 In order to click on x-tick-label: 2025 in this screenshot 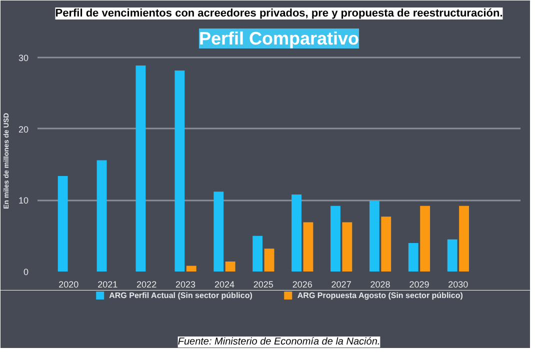, I will do `click(263, 285)`.